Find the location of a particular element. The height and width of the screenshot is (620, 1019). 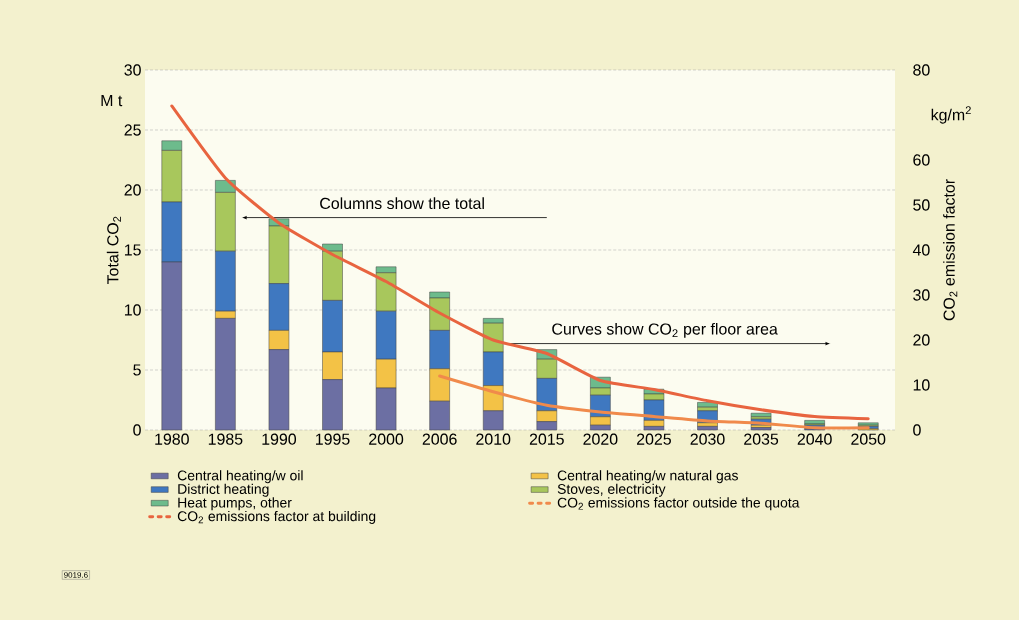

x-tick-label: 2020 is located at coordinates (600, 439).